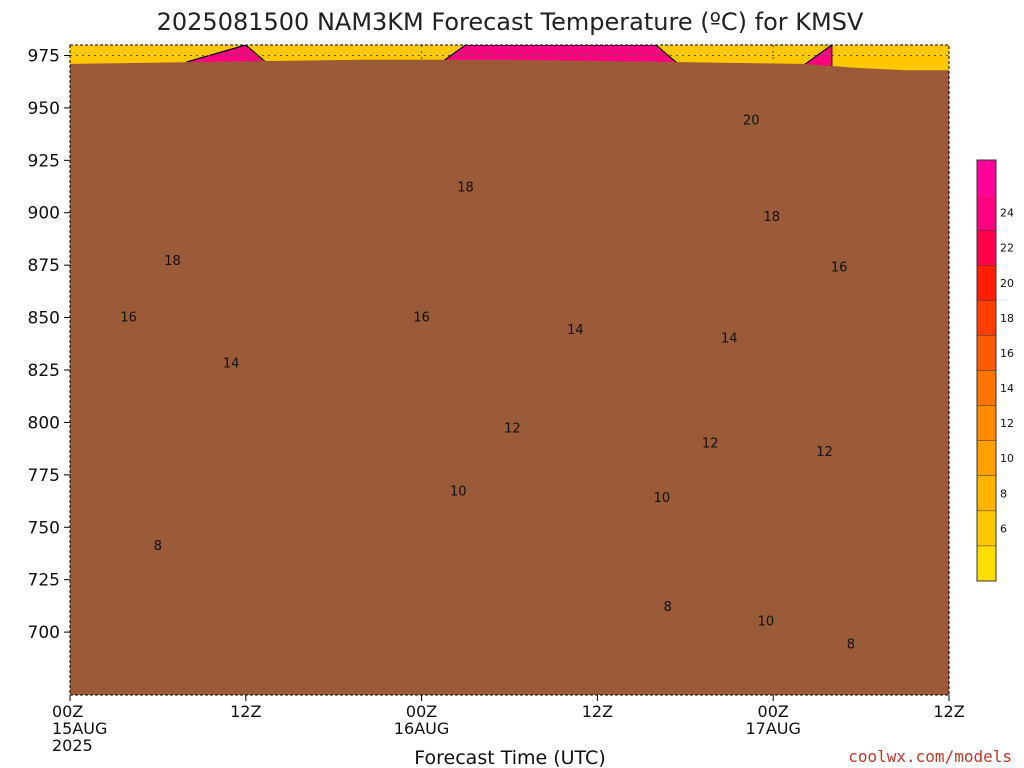  Describe the element at coordinates (1007, 213) in the screenshot. I see `colorbar-label: 24` at that location.